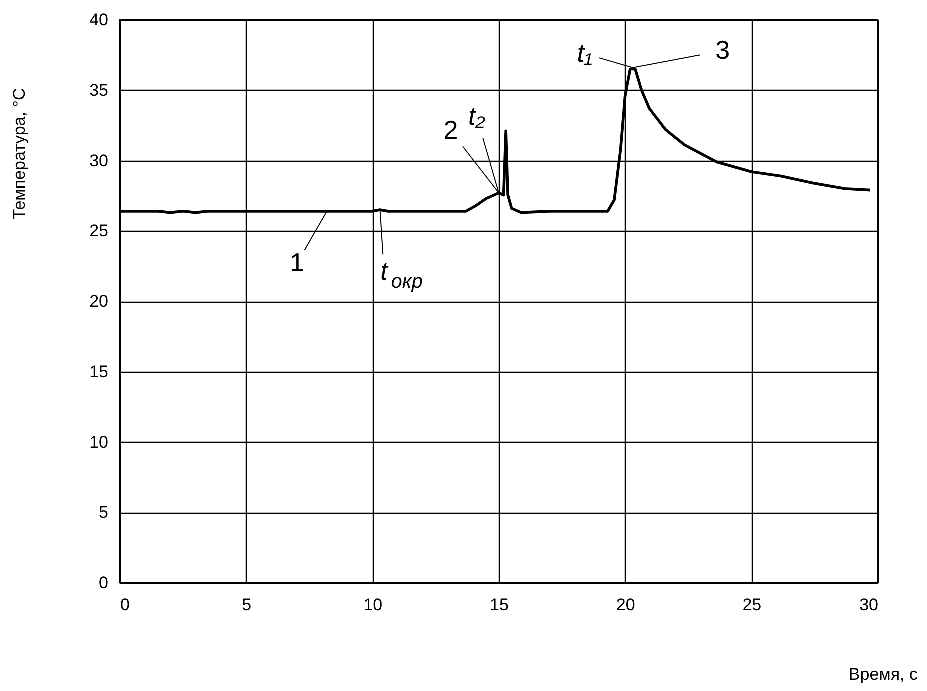  I want to click on annotation: 3, so click(723, 49).